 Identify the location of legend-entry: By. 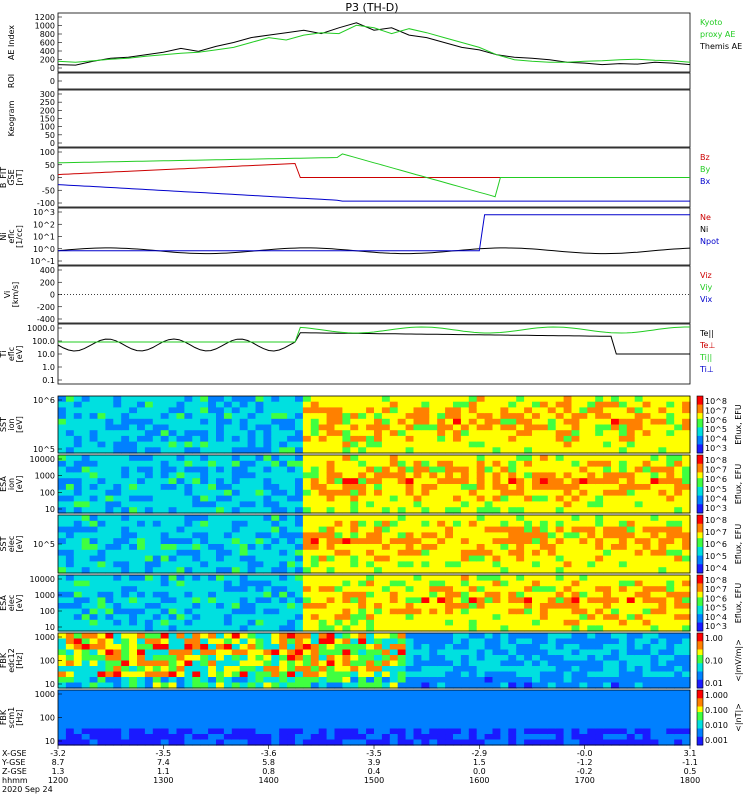
(705, 169).